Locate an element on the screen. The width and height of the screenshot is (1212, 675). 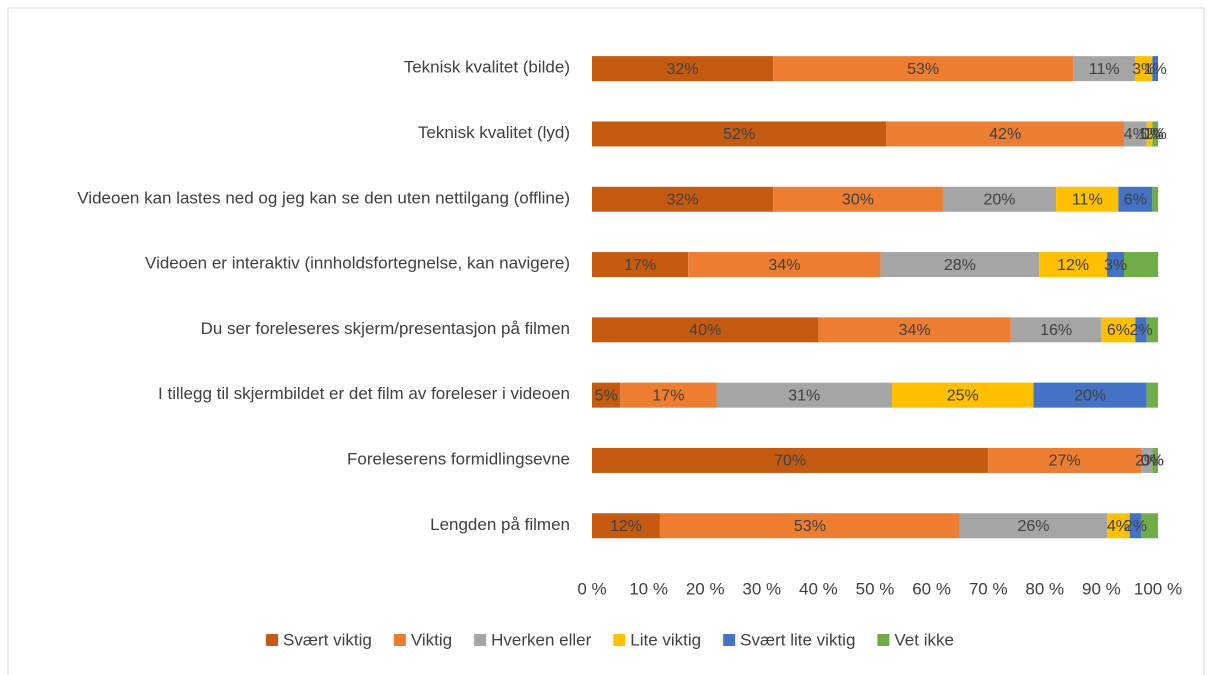
category-label: Teknisk kvalitet (lyd) is located at coordinates (494, 132).